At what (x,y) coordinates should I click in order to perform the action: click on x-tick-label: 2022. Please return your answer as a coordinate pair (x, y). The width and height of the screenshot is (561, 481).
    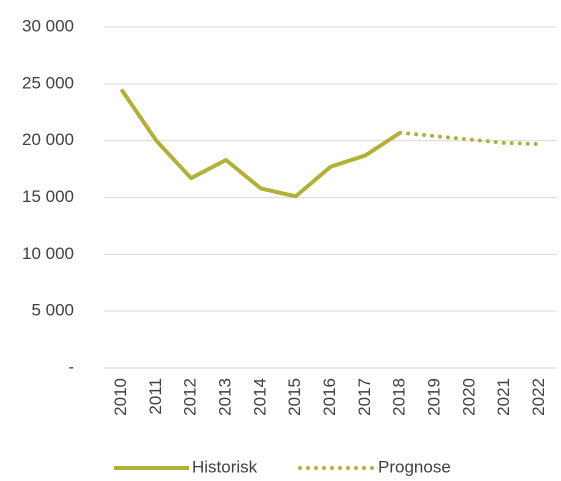
    Looking at the image, I should click on (538, 397).